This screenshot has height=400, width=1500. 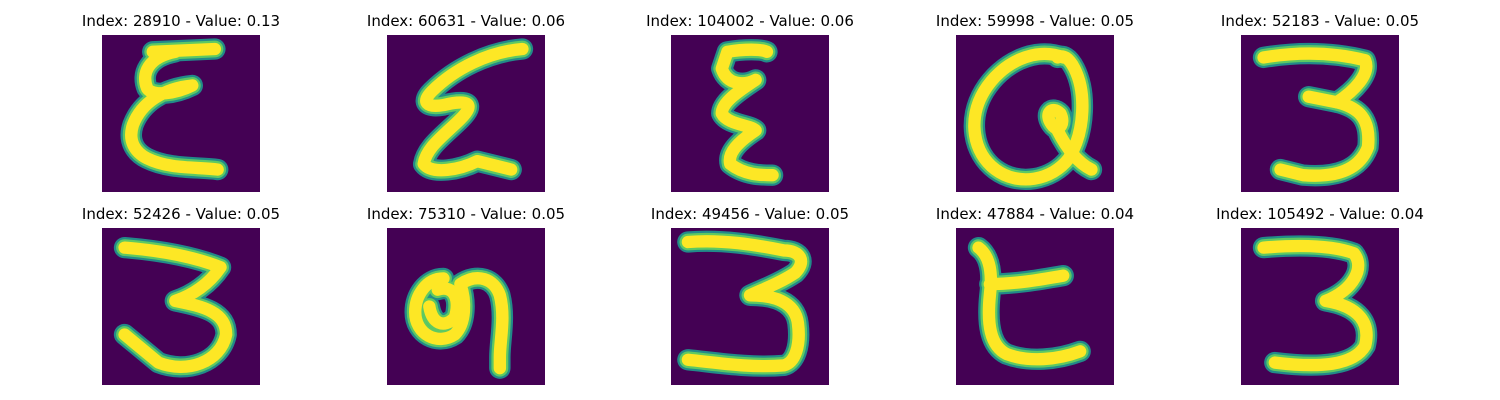 What do you see at coordinates (181, 21) in the screenshot?
I see `panel-title: Index: 28910 - Value: 0.13` at bounding box center [181, 21].